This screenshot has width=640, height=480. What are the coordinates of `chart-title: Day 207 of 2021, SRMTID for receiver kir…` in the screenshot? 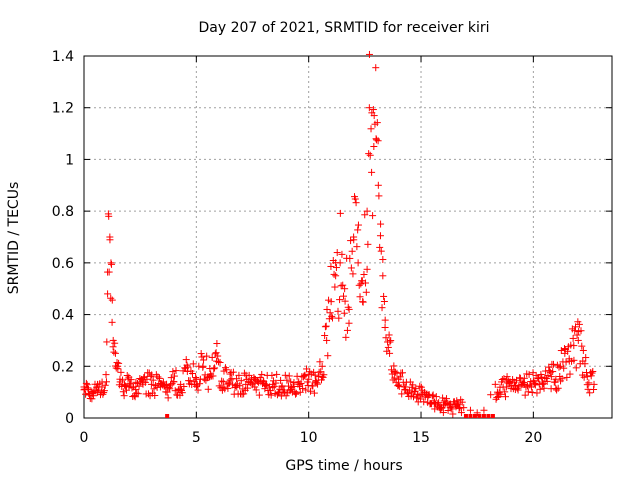 It's located at (343, 28).